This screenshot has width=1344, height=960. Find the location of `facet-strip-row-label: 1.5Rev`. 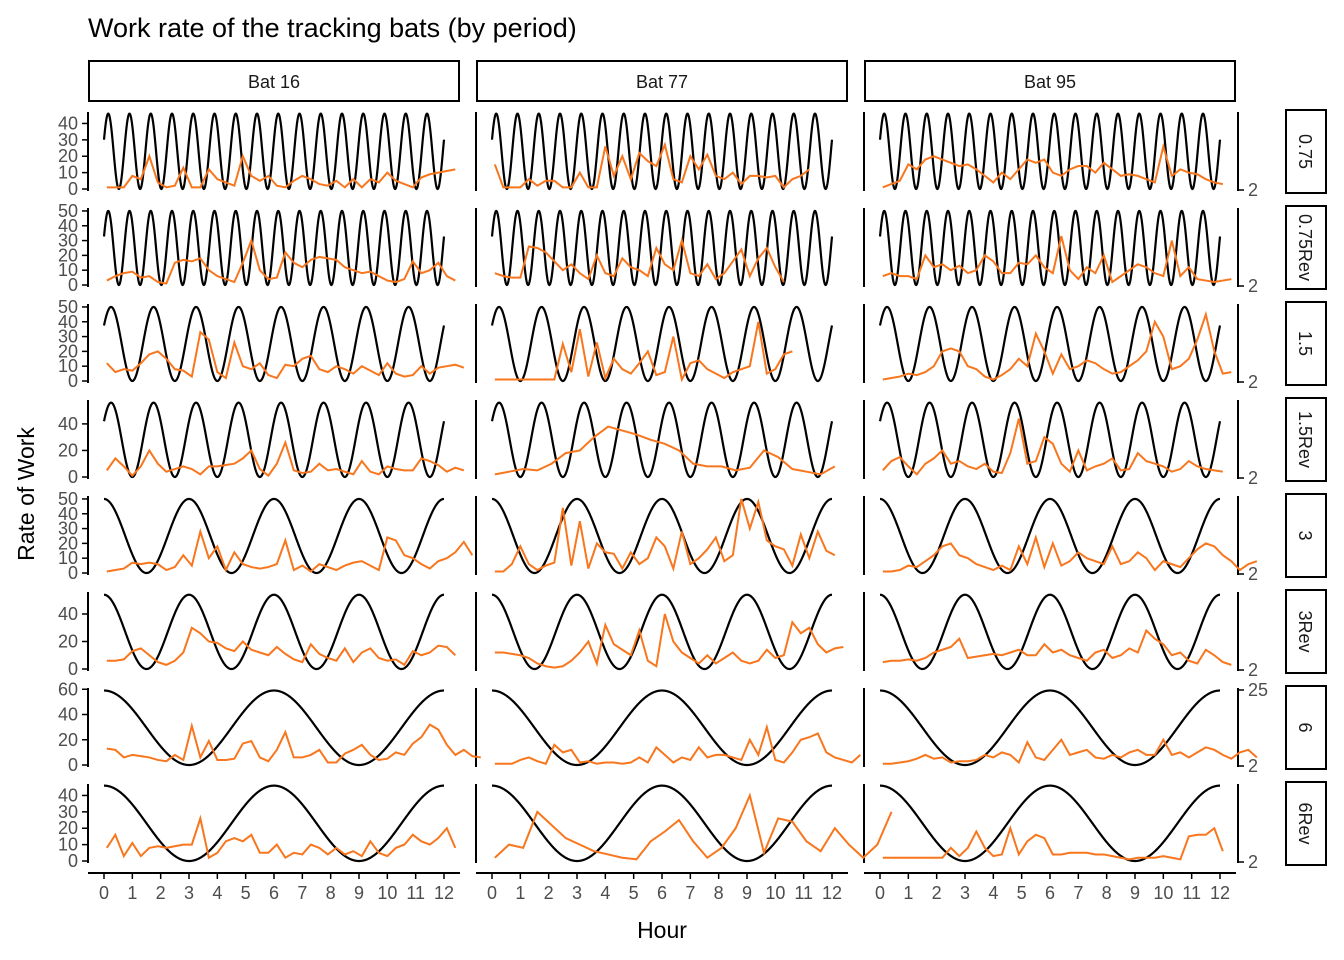

facet-strip-row-label: 1.5Rev is located at coordinates (1305, 439).